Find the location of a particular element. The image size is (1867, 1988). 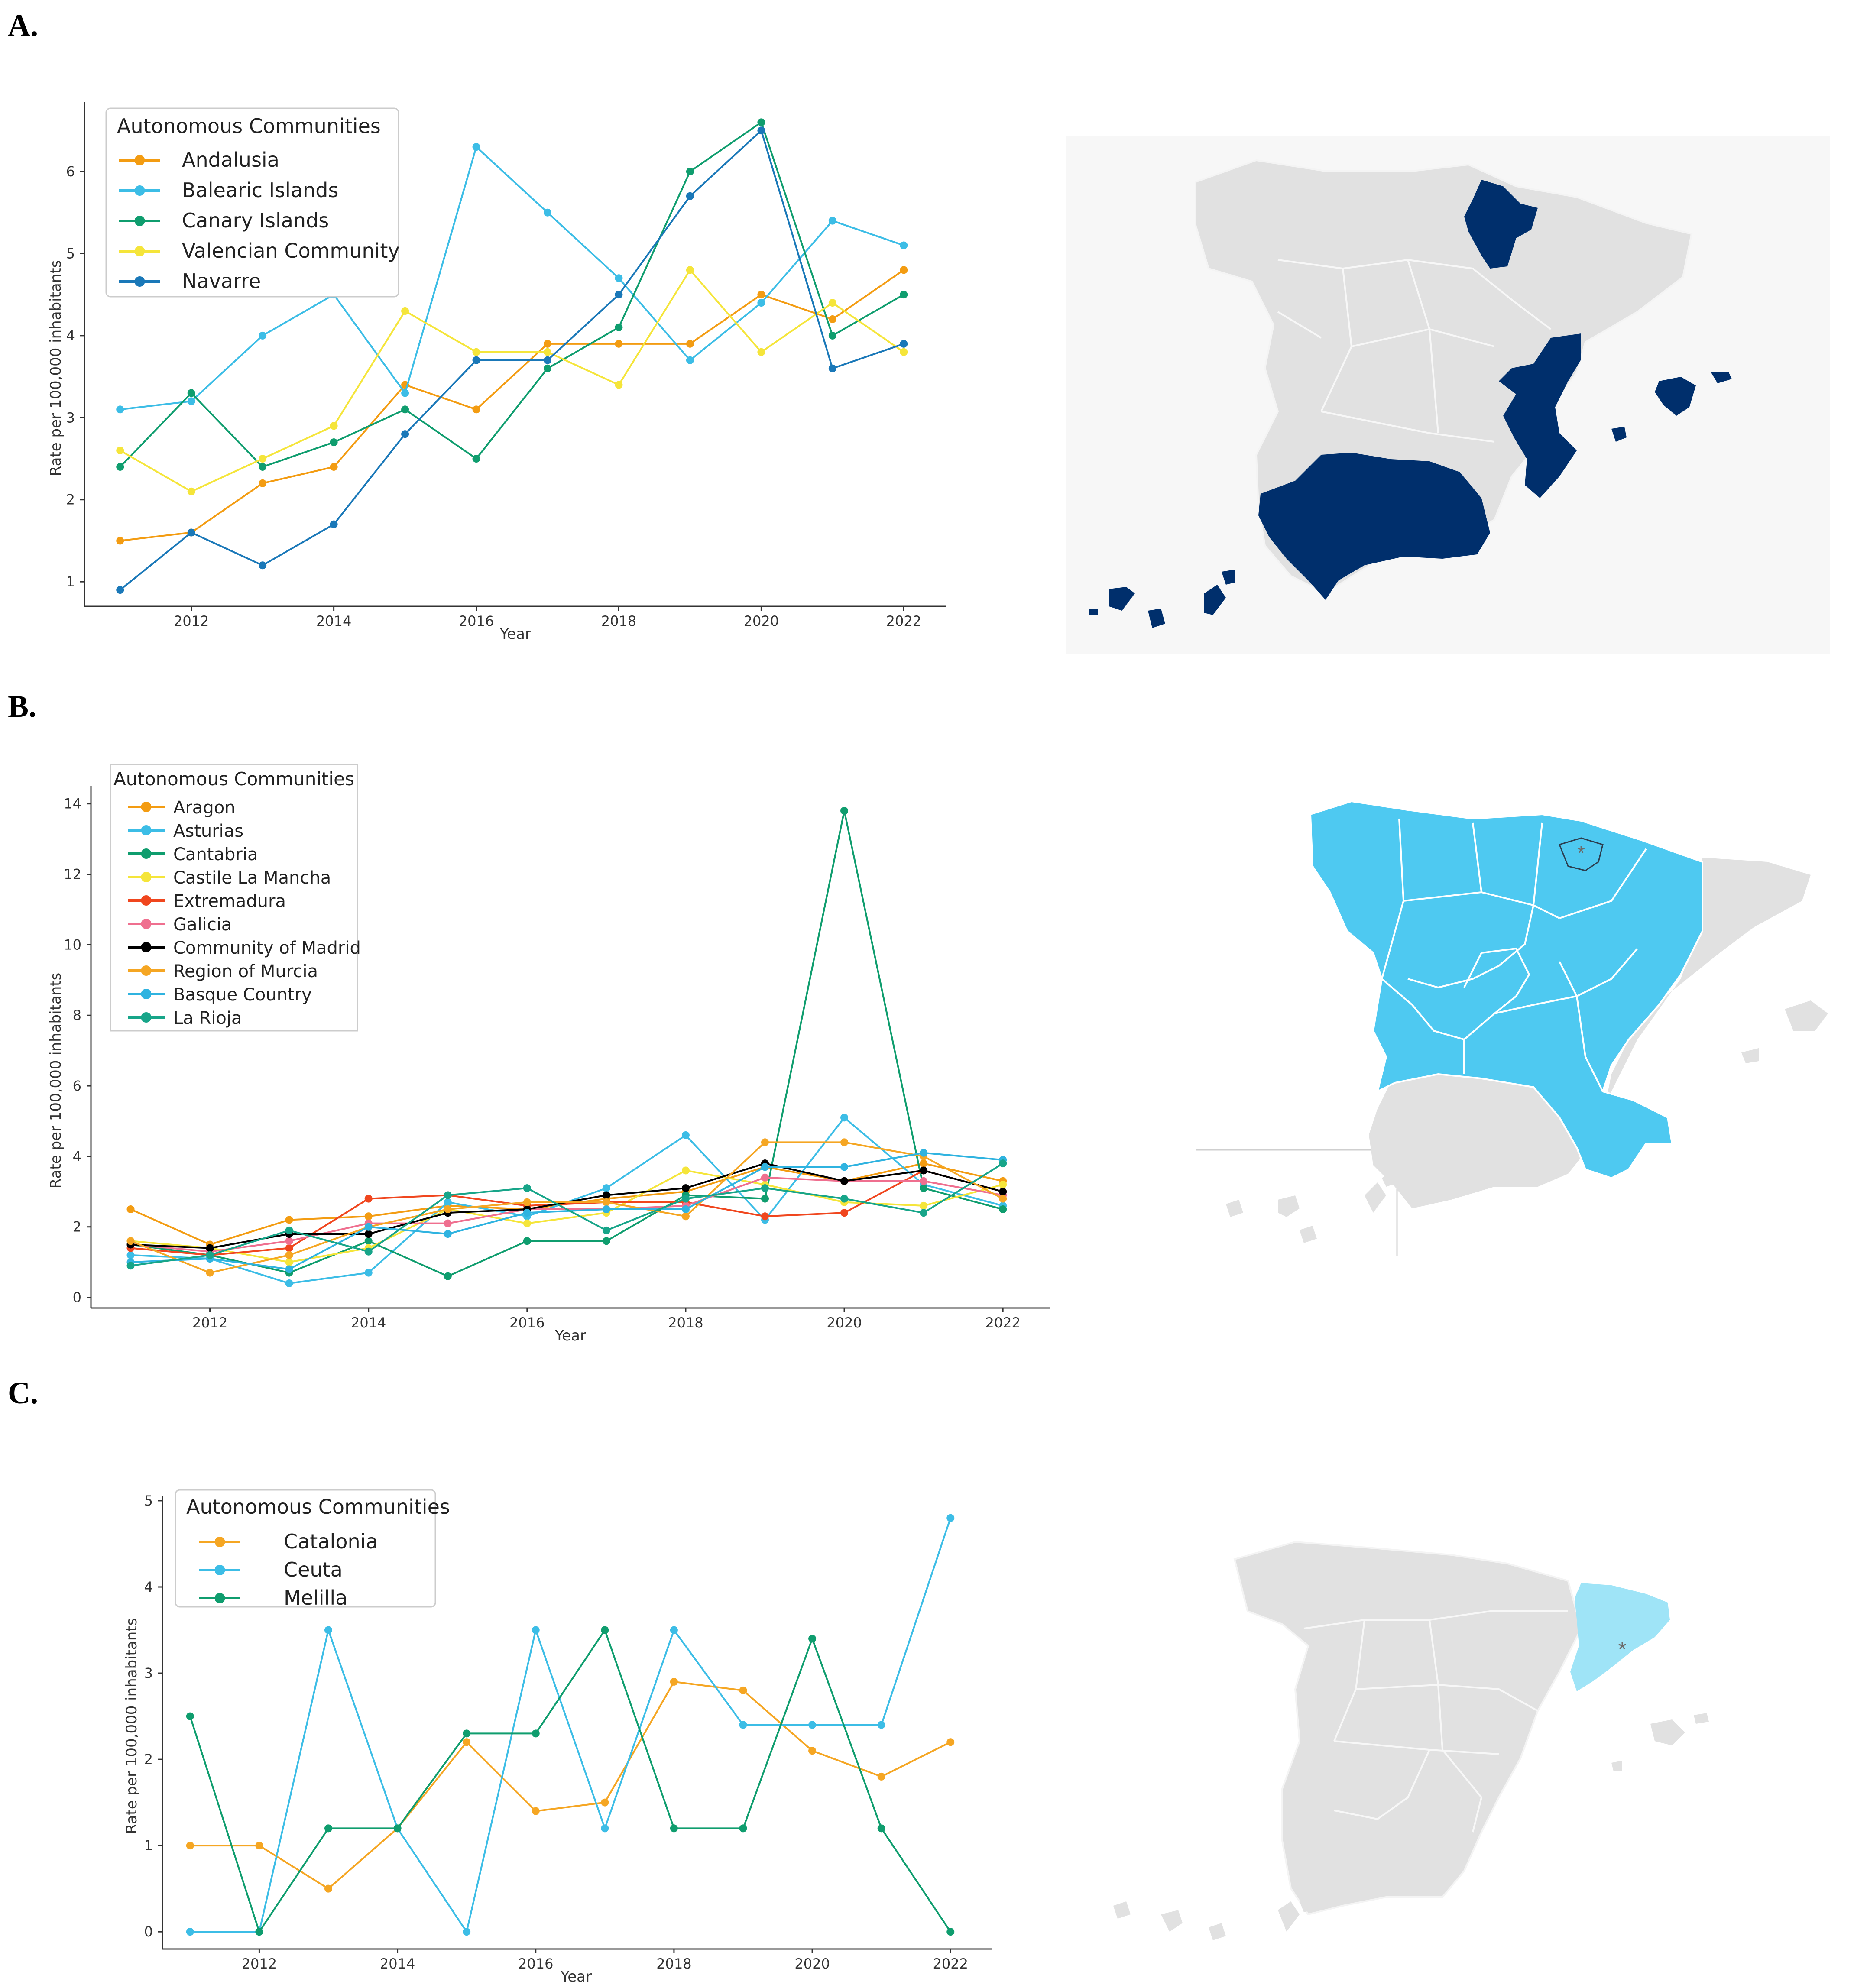

series-line-canary-islands is located at coordinates (511, 294).